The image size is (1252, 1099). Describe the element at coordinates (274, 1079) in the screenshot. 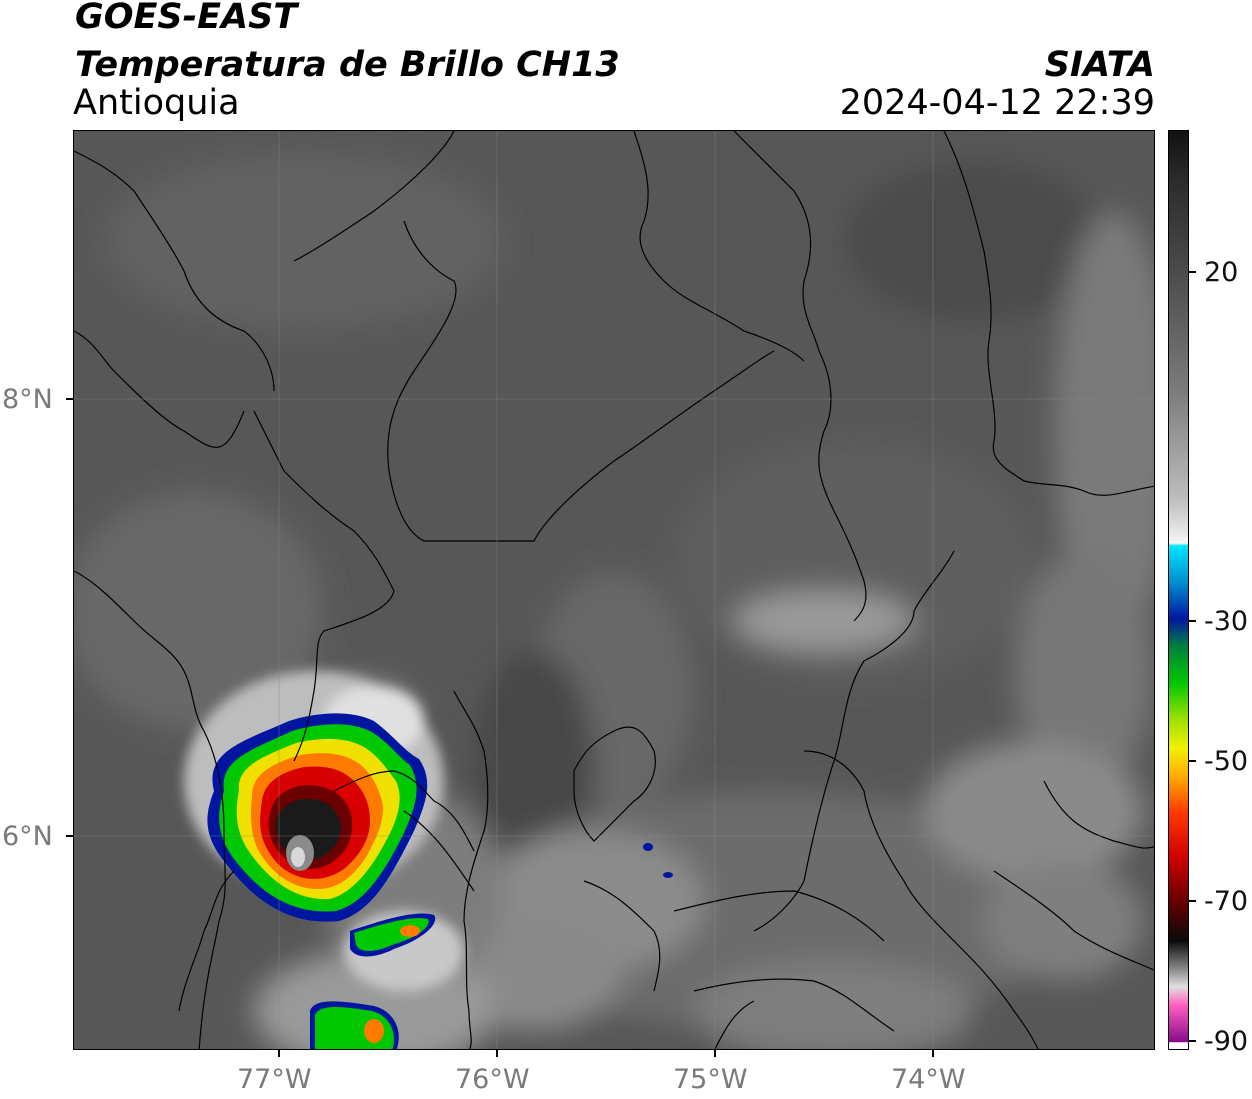

I see `lon-label-77w: 77°W` at that location.